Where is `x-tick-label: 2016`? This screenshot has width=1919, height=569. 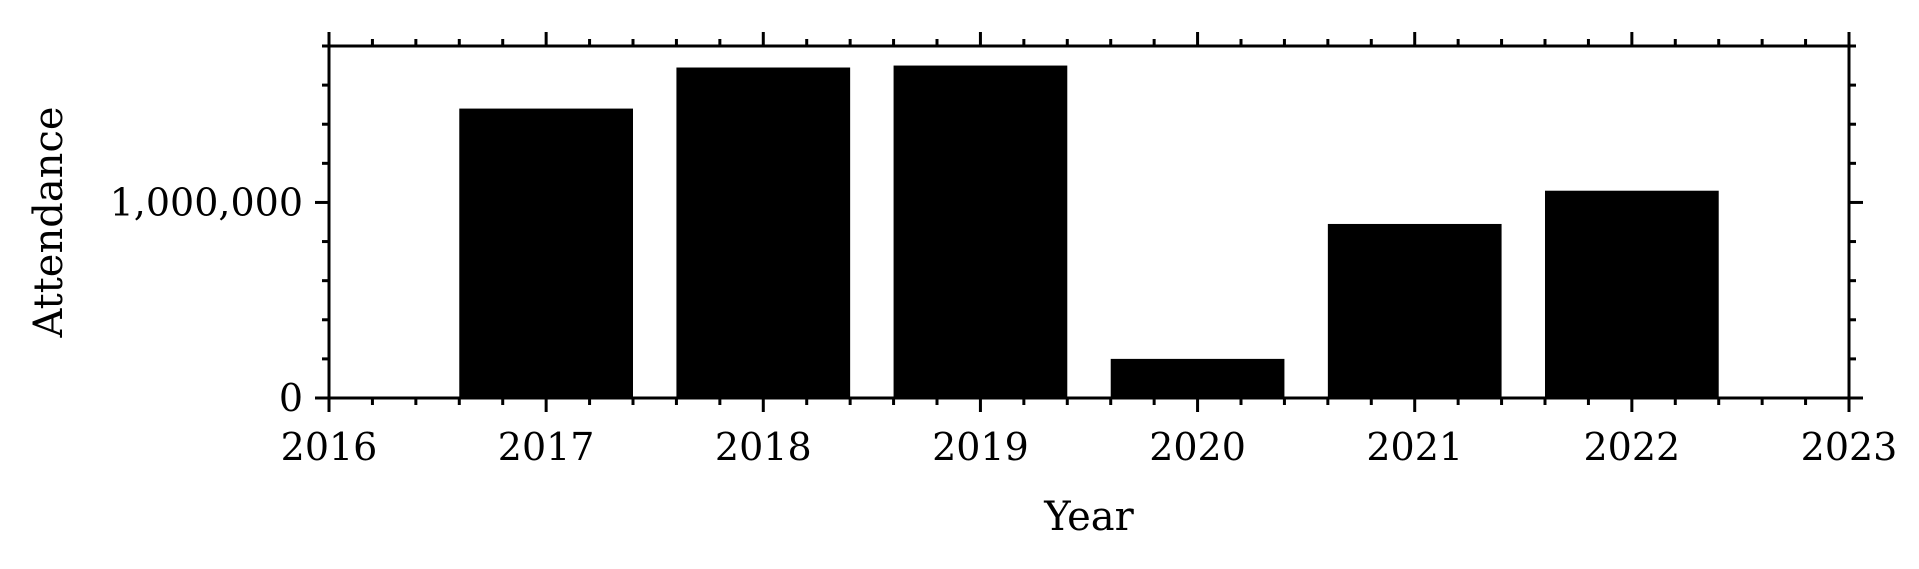
x-tick-label: 2016 is located at coordinates (329, 447).